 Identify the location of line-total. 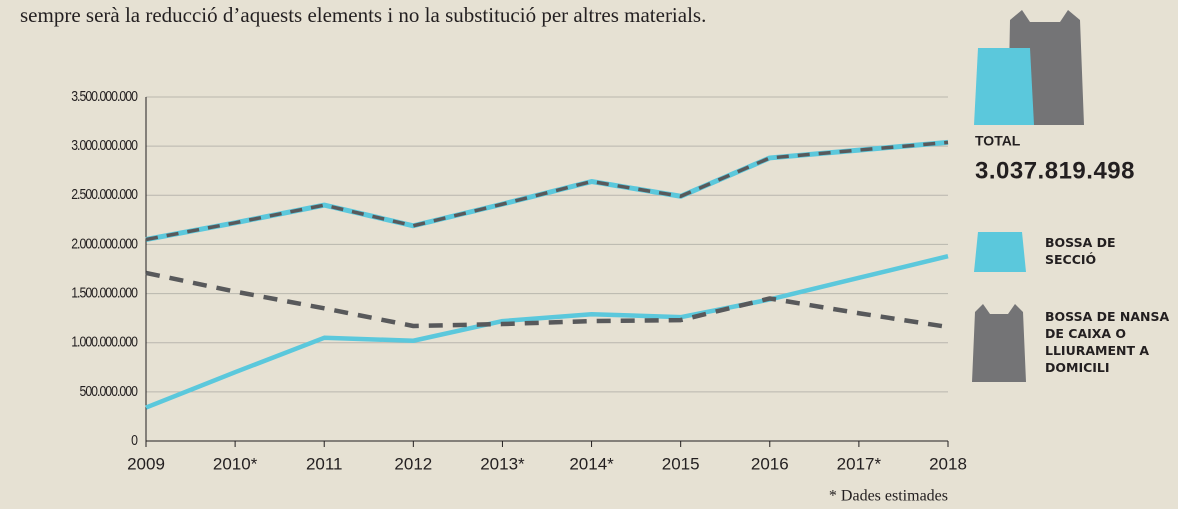
(547, 190).